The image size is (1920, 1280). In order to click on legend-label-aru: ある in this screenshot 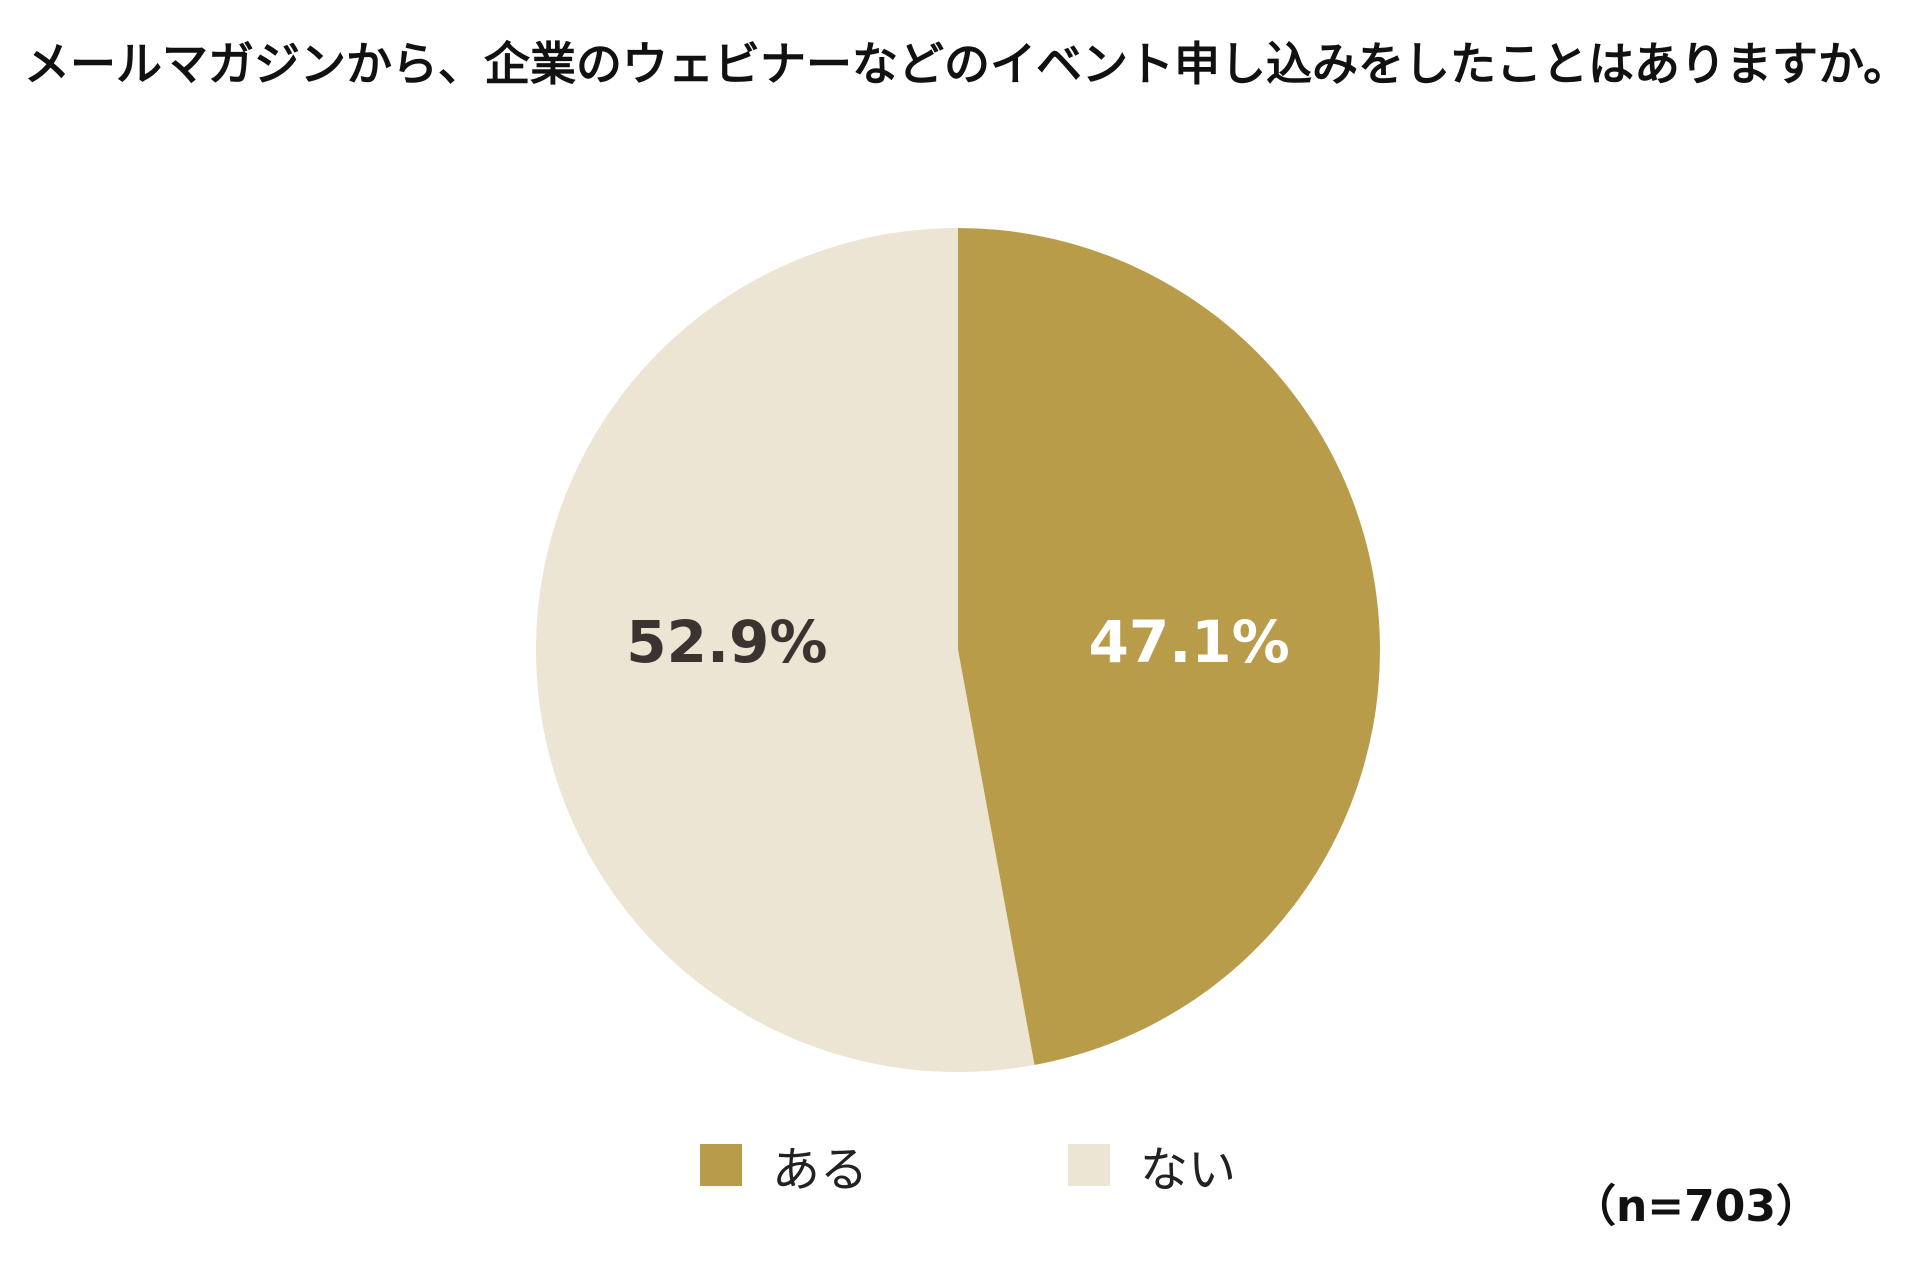, I will do `click(820, 1170)`.